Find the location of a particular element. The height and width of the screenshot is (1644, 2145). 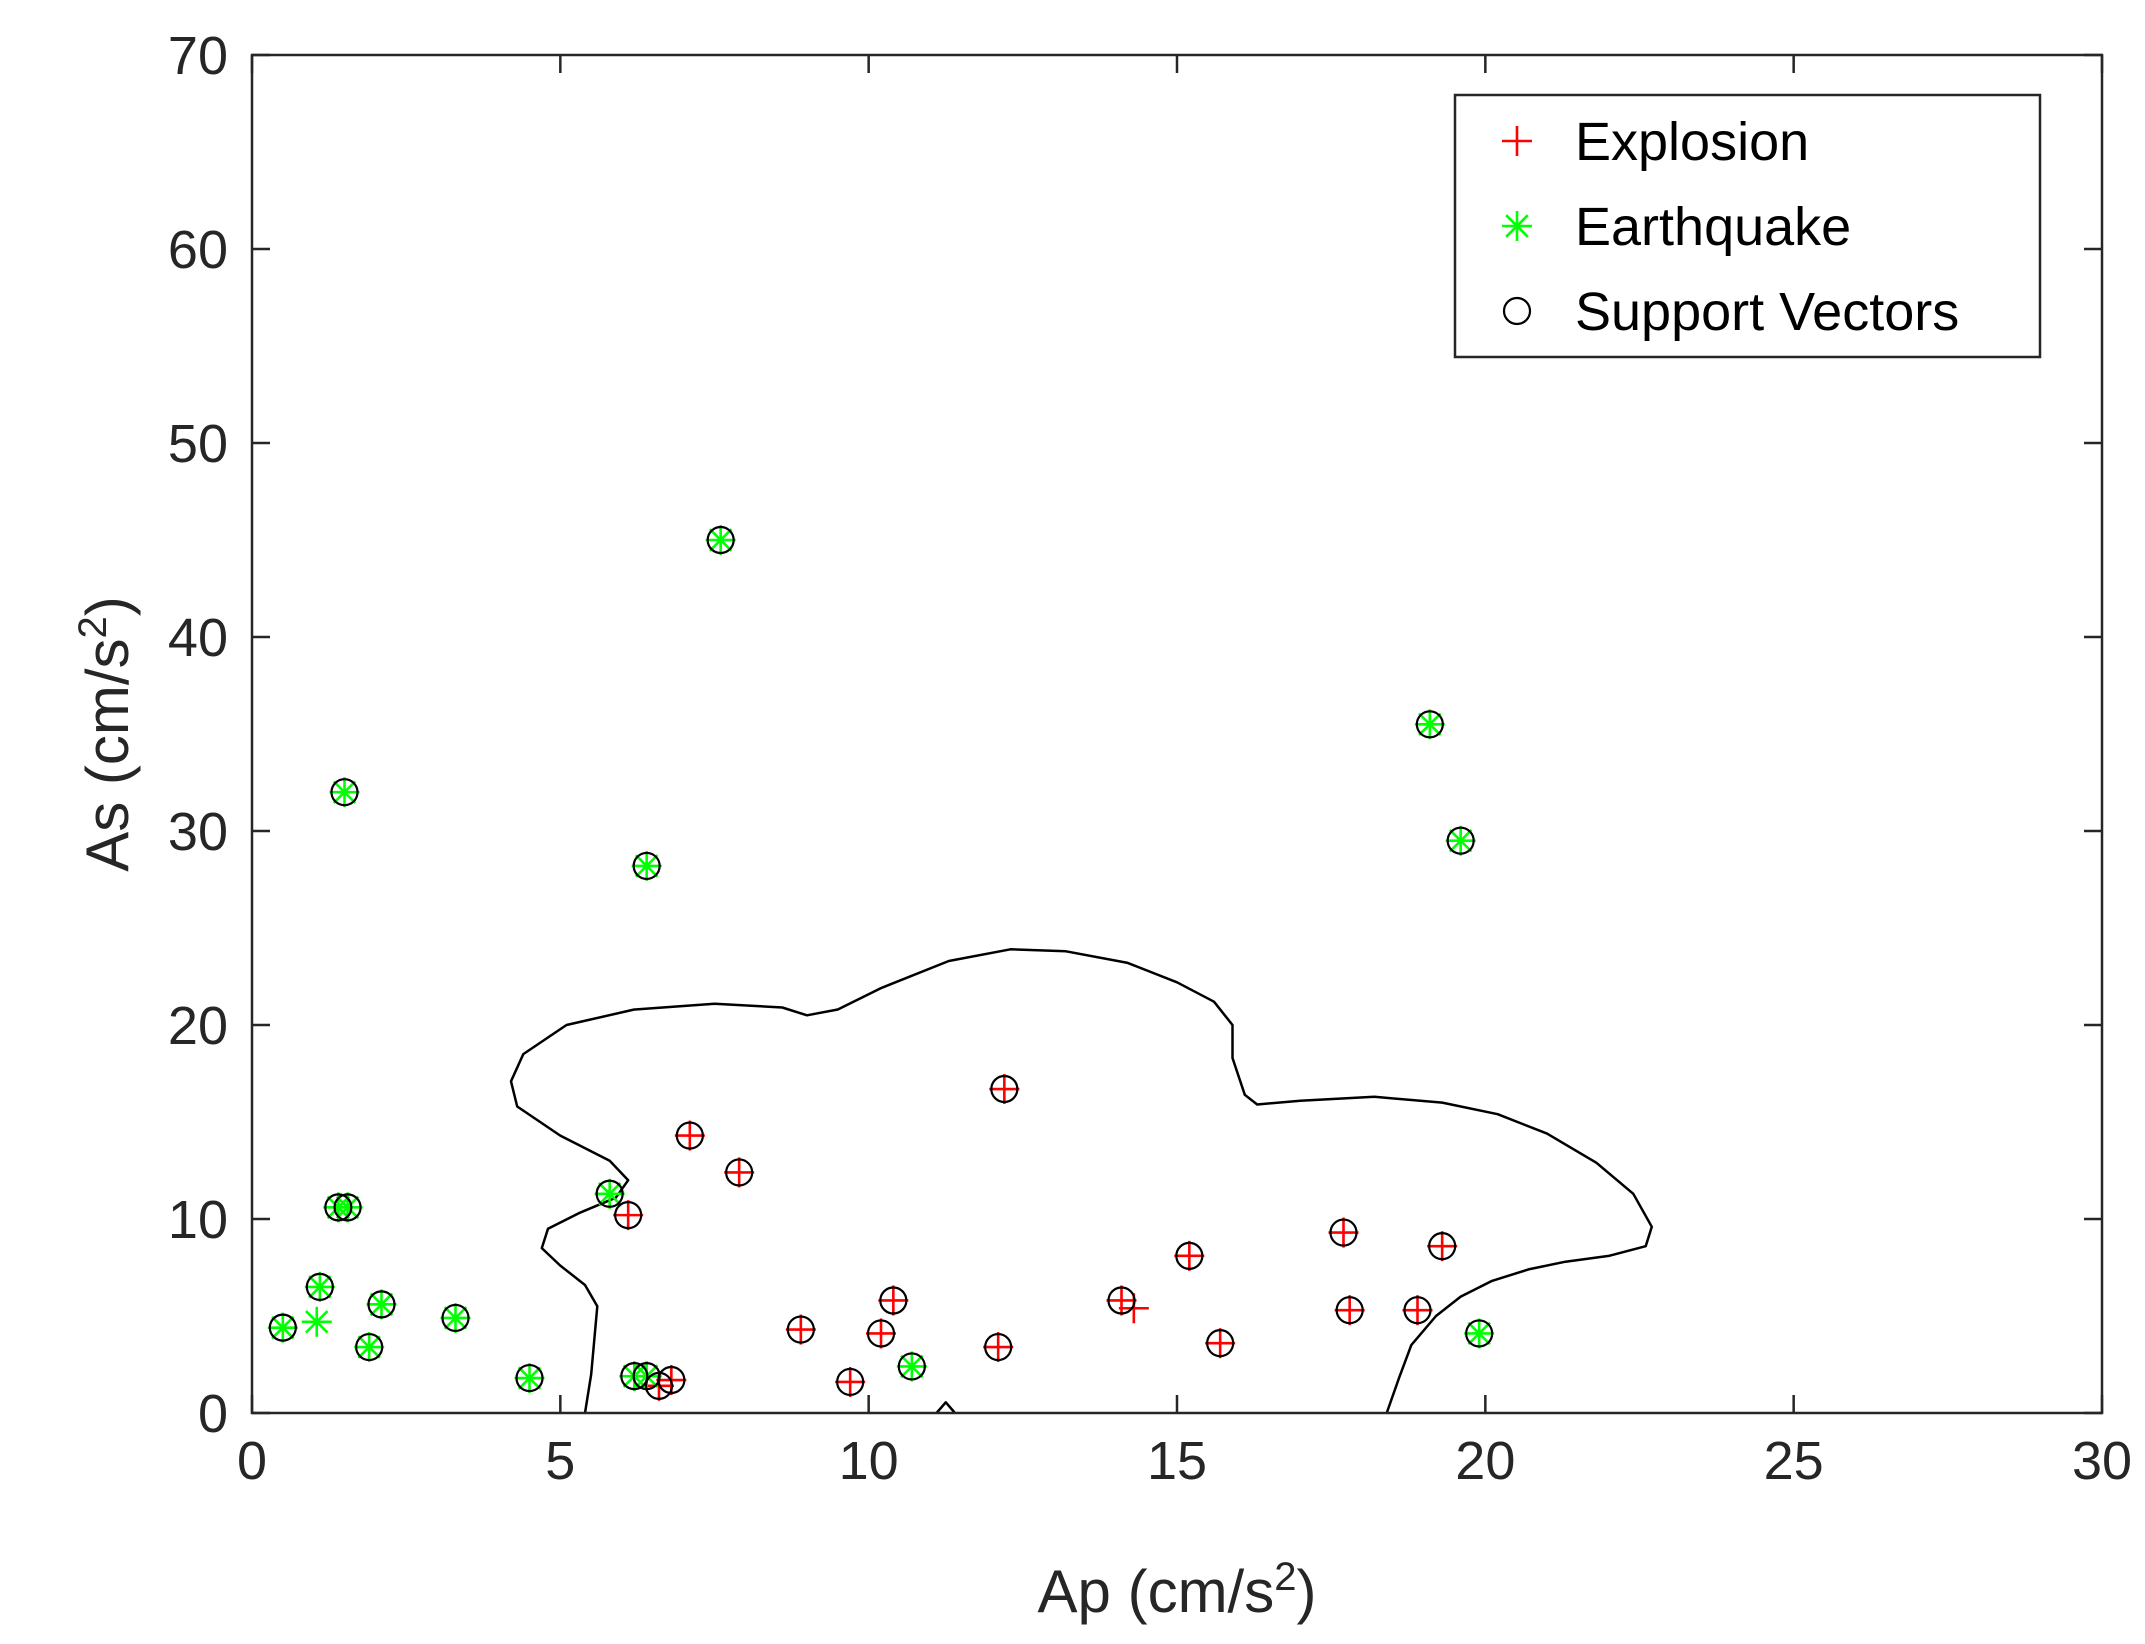

x-axis-label: Ap (cm/s2) is located at coordinates (1177, 1590).